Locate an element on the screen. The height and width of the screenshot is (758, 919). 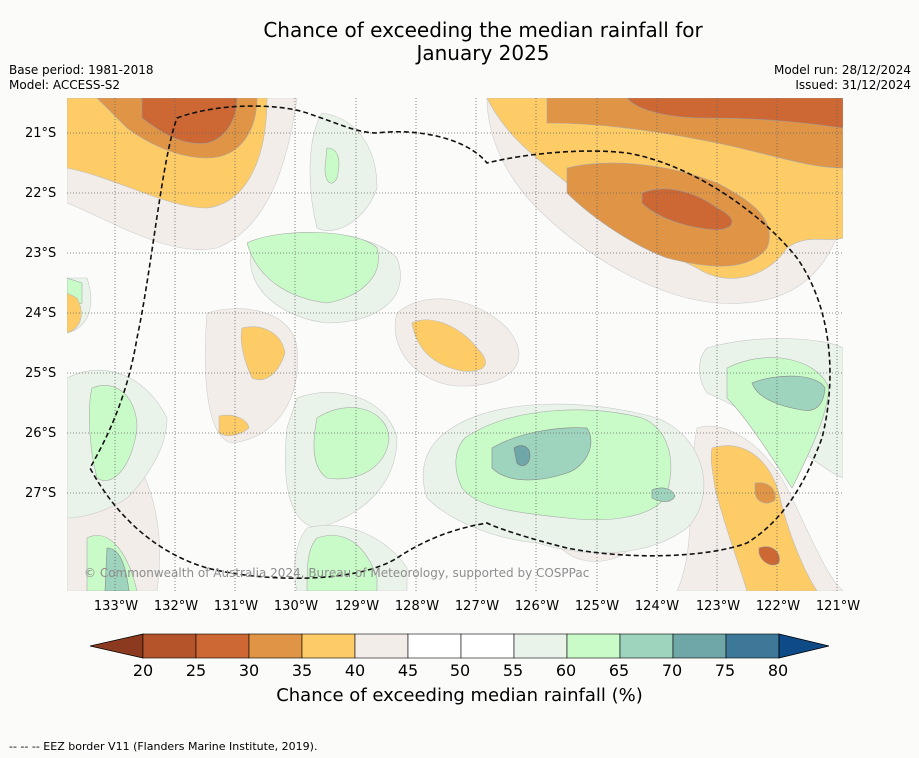
colorbar-tick: 50 is located at coordinates (460, 670).